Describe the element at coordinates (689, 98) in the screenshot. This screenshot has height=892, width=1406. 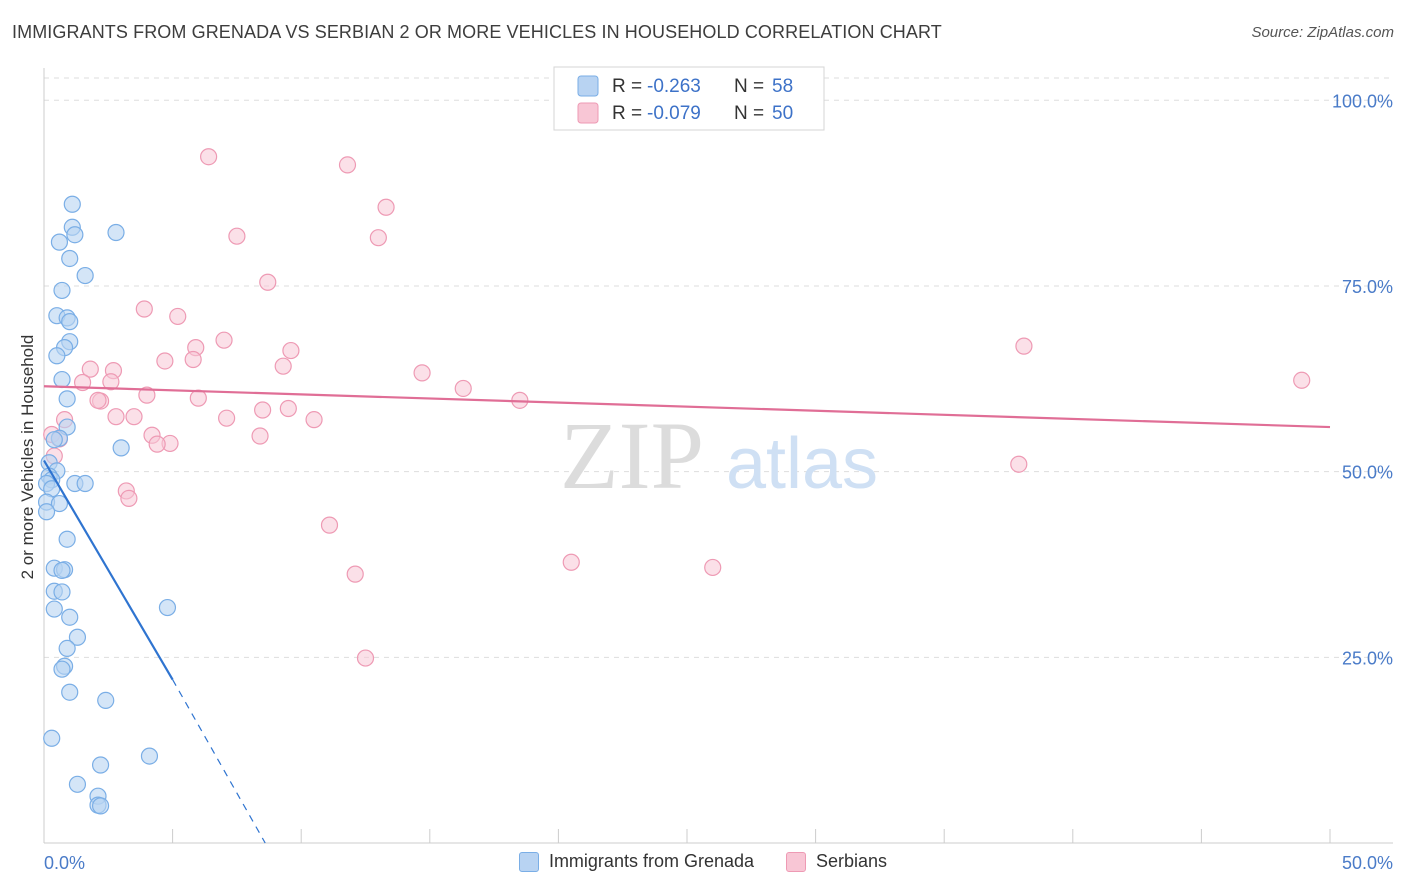
I see `correlation-legend: R = -0.263 N = 58 R = -0.079 N = 50` at that location.